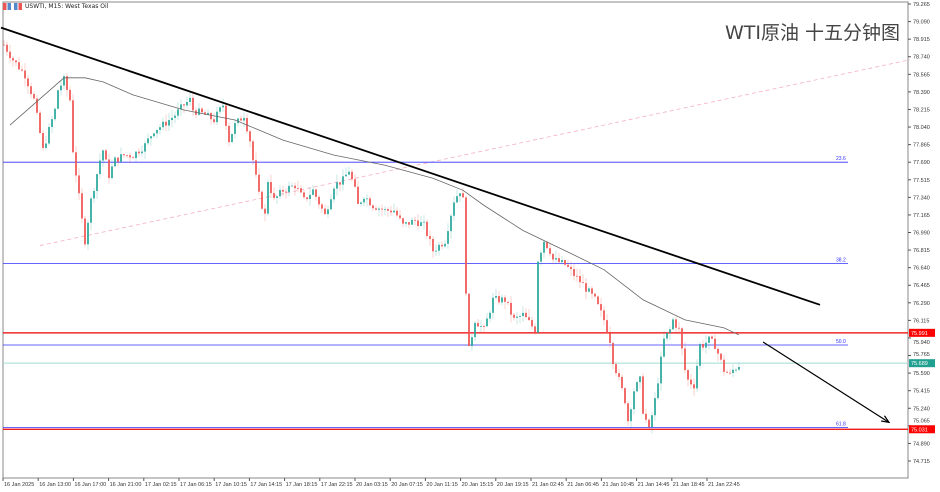 The image size is (940, 492). I want to click on y-tick-label: 77.515, so click(921, 181).